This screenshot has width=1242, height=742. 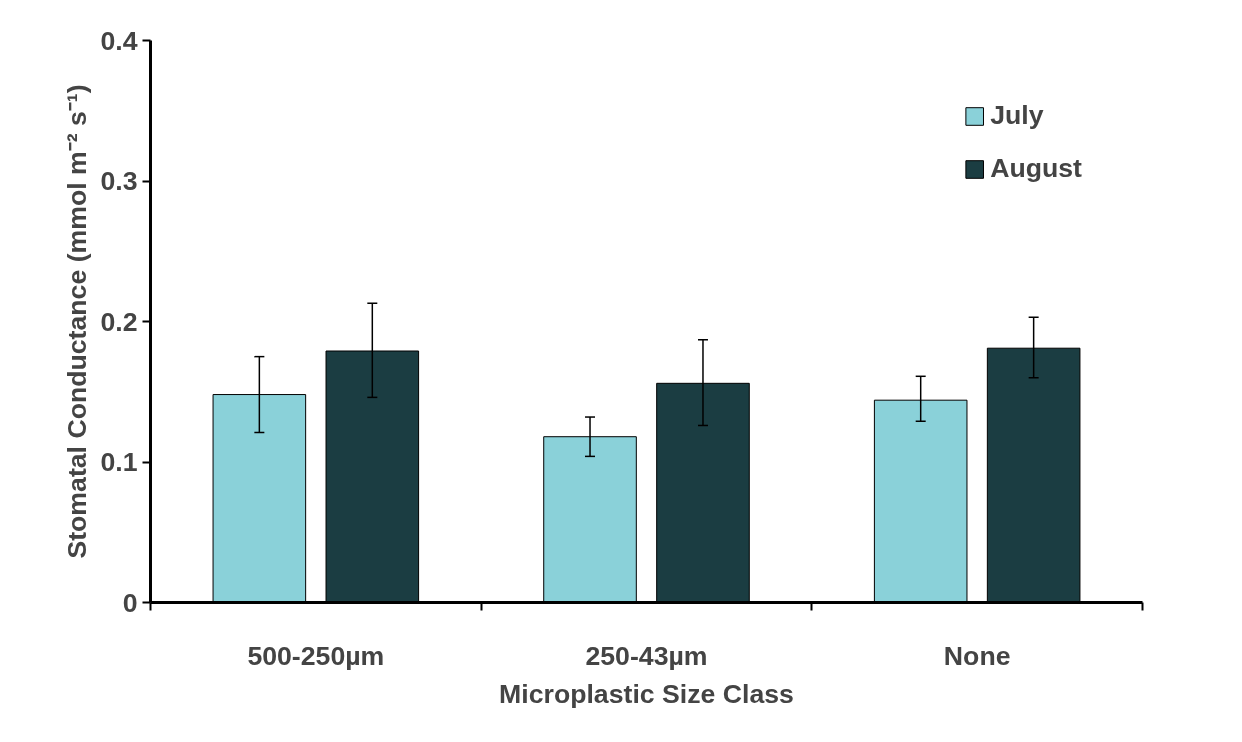 What do you see at coordinates (119, 40) in the screenshot?
I see `y-tick-label: 0.4` at bounding box center [119, 40].